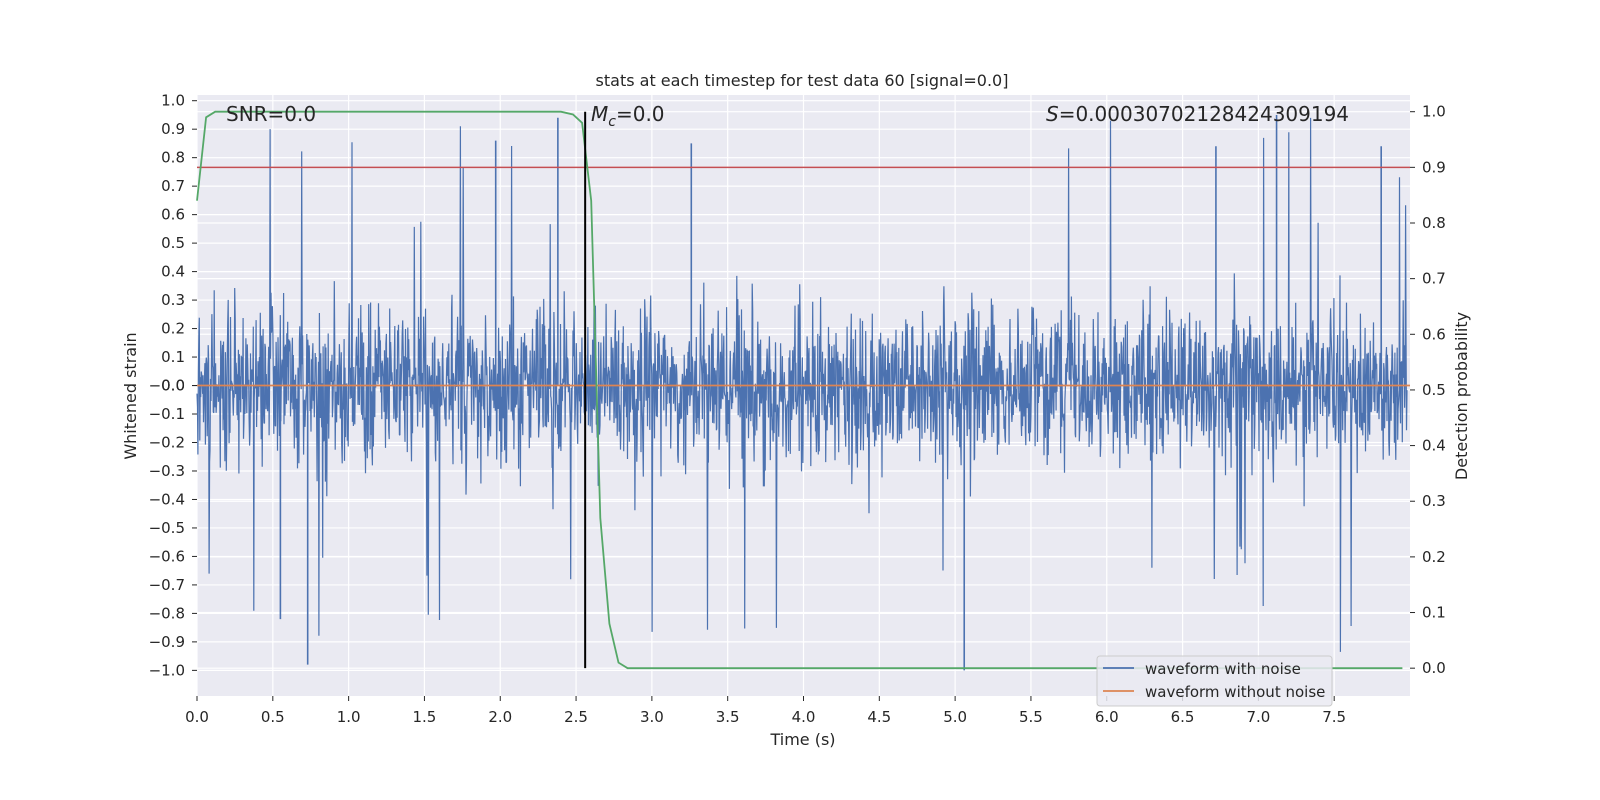  I want to click on y-tick-label: −0.4, so click(167, 499).